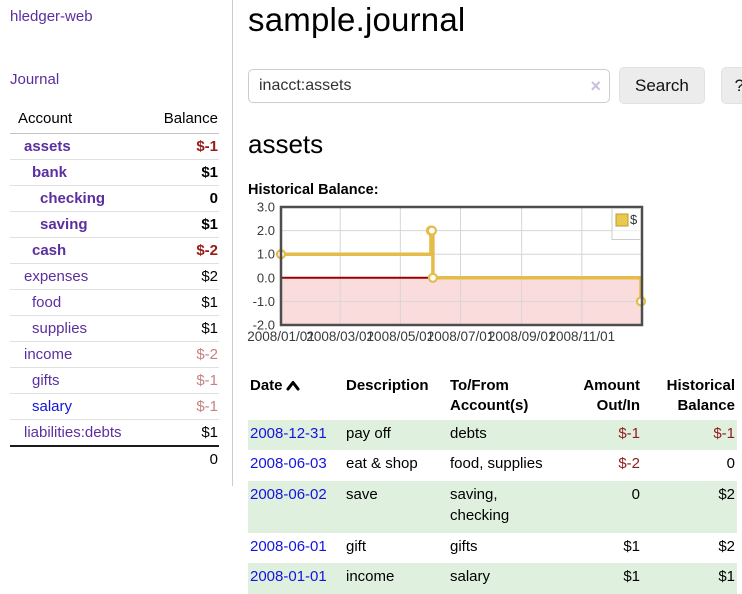 Image resolution: width=742 pixels, height=594 pixels. What do you see at coordinates (288, 464) in the screenshot?
I see `transaction-date-link: 2008-06-03` at bounding box center [288, 464].